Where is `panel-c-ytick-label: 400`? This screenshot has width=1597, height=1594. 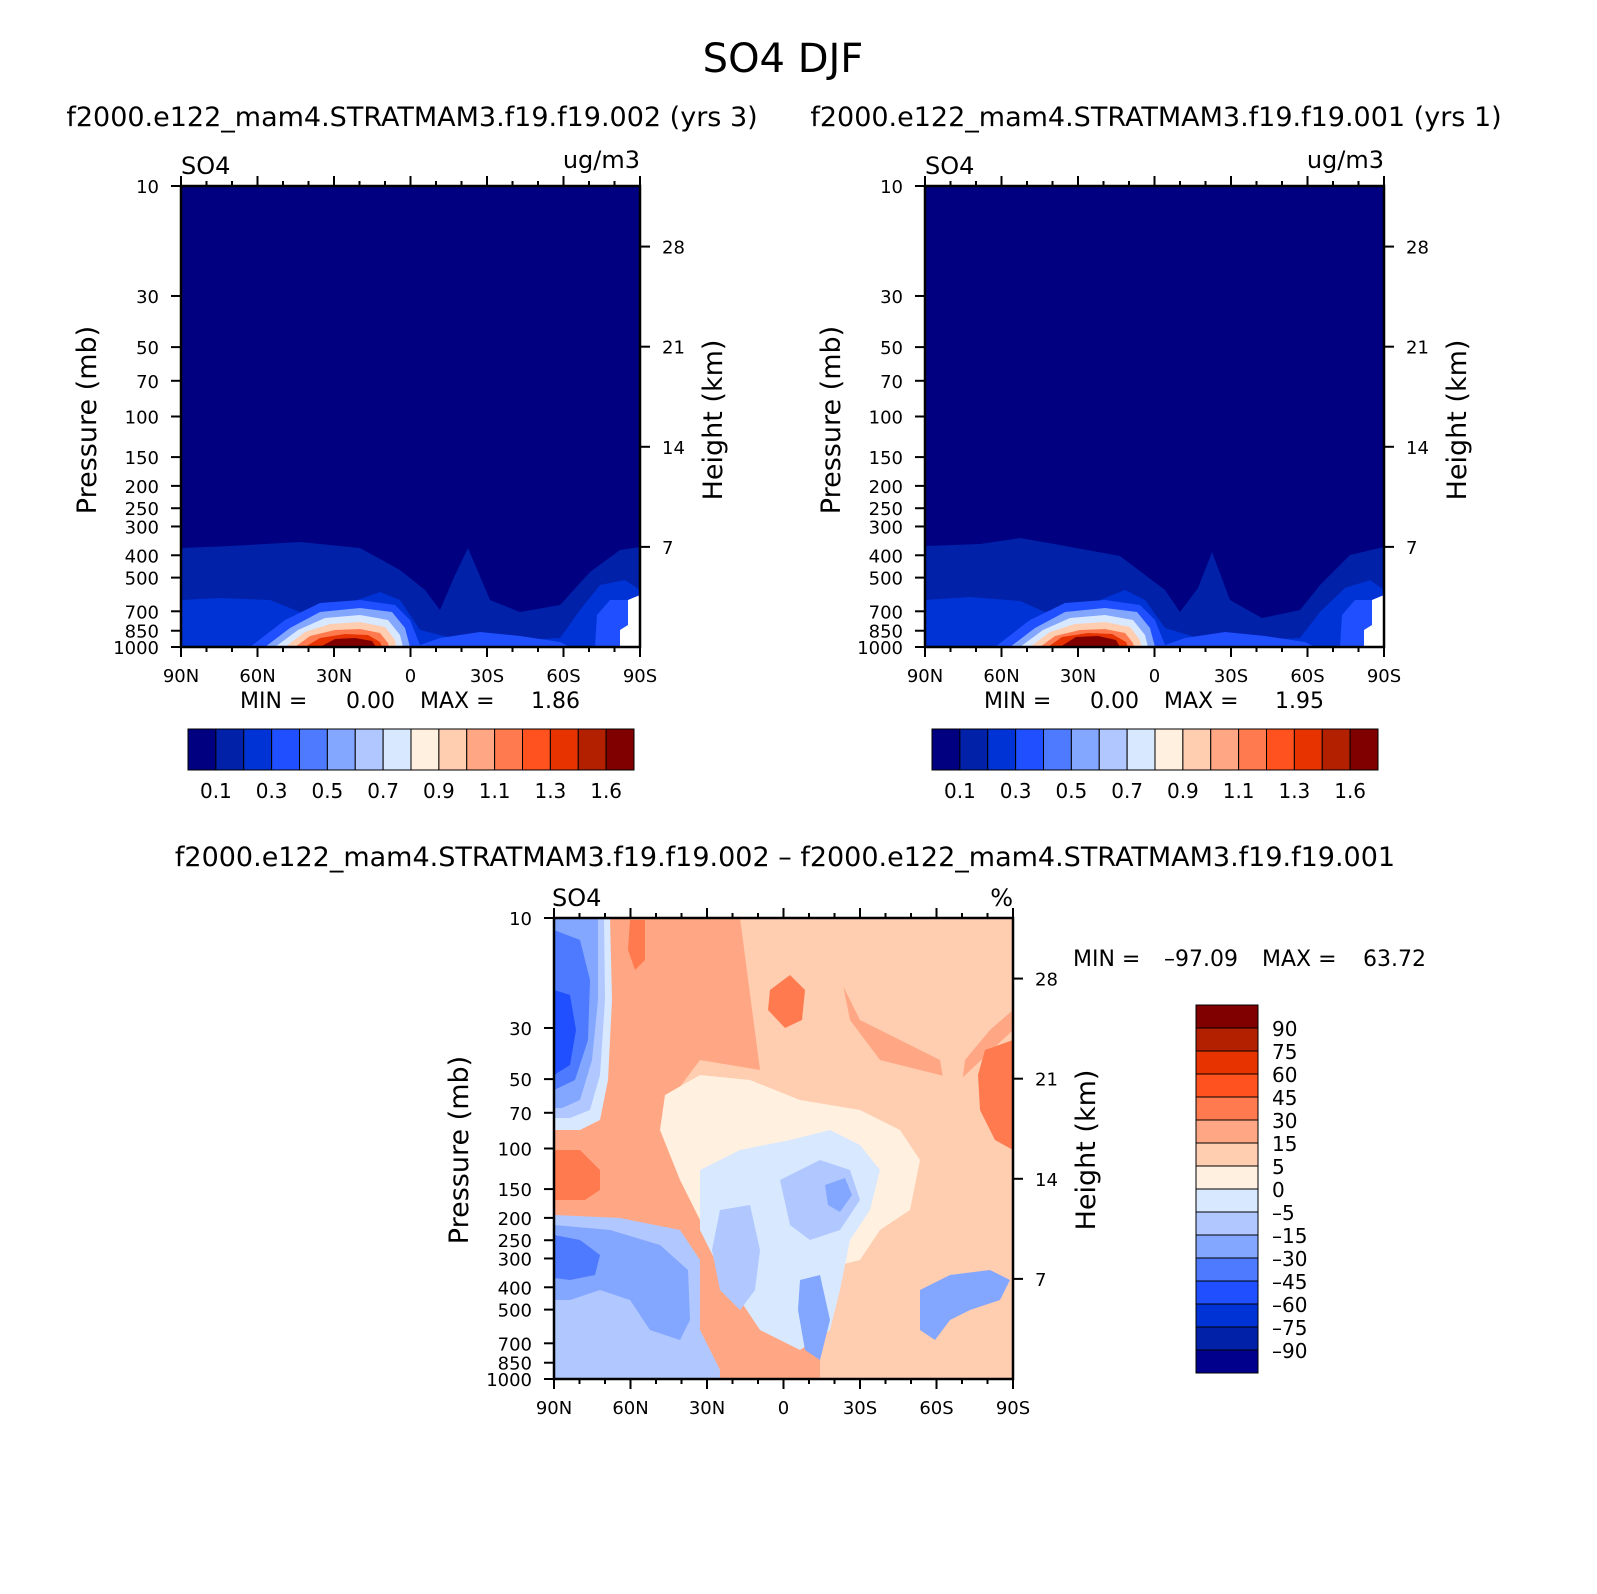 panel-c-ytick-label: 400 is located at coordinates (515, 1288).